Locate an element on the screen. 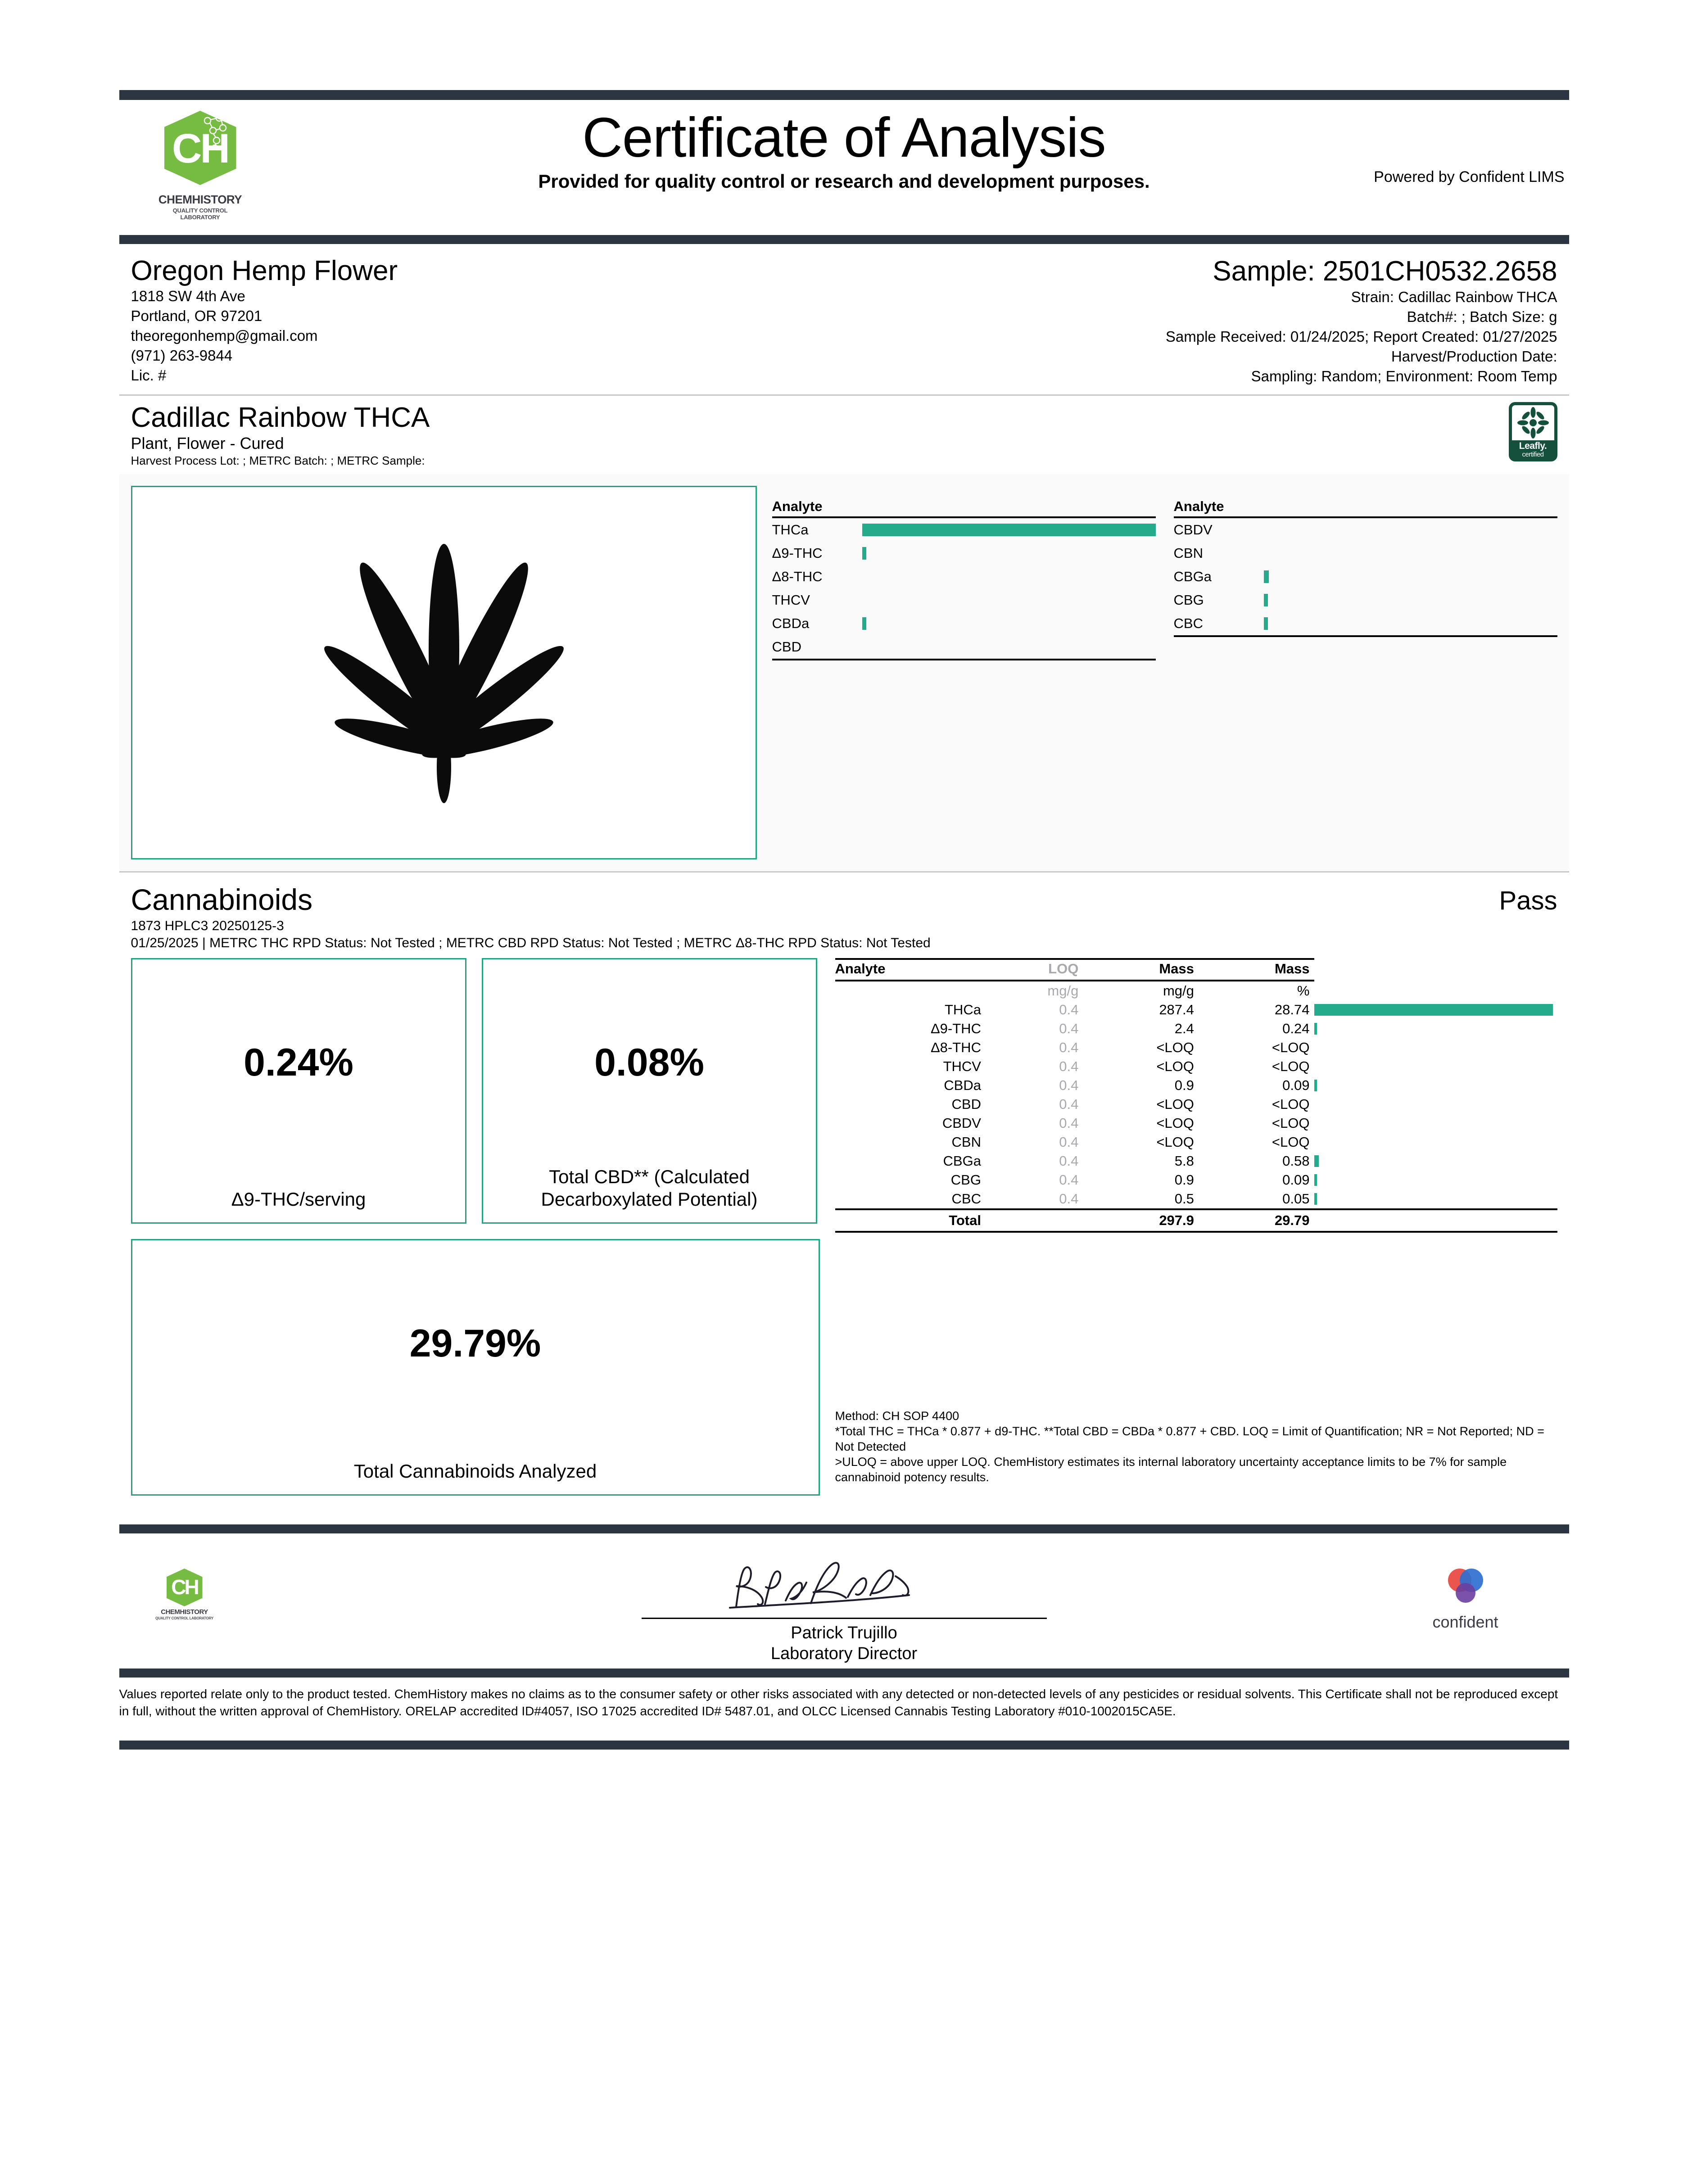 The width and height of the screenshot is (1688, 2184). note-method: Method: CH SOP 4400 is located at coordinates (897, 1416).